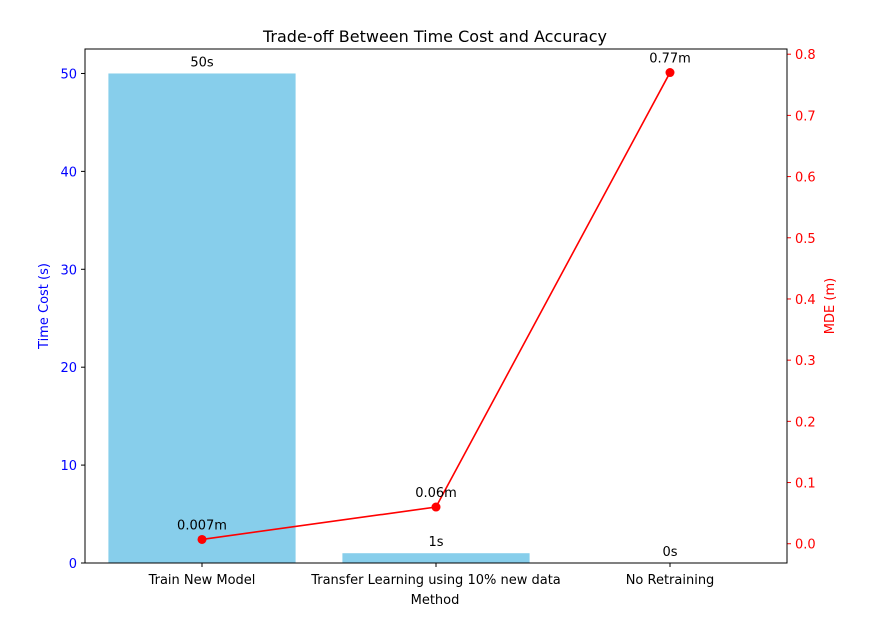 This screenshot has width=877, height=641. I want to click on x-axis-label: Method, so click(435, 600).